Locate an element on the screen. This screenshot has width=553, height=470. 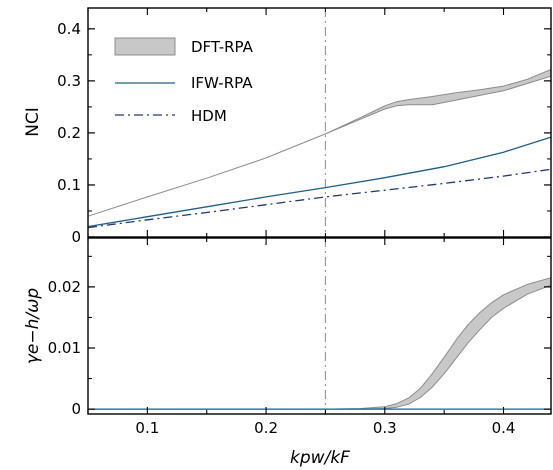
ytick-label: 0.4 is located at coordinates (69, 29).